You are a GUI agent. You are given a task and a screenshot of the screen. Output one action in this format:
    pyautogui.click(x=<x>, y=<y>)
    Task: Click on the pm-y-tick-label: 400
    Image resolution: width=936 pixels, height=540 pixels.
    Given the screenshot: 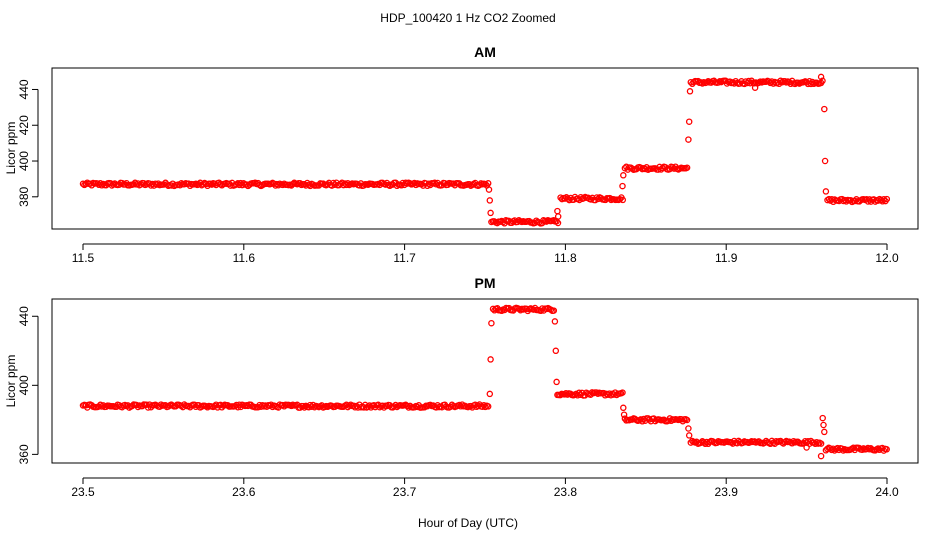 What is the action you would take?
    pyautogui.click(x=24, y=385)
    